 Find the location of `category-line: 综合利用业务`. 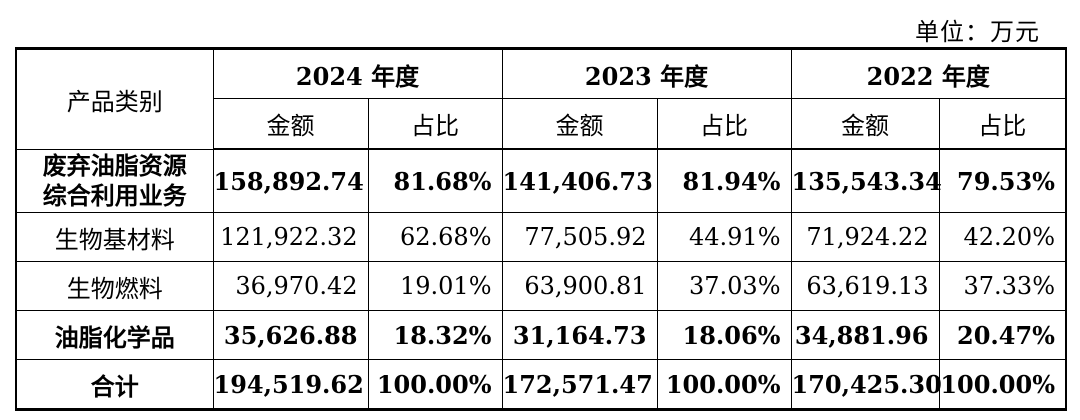

category-line: 综合利用业务 is located at coordinates (114, 195).